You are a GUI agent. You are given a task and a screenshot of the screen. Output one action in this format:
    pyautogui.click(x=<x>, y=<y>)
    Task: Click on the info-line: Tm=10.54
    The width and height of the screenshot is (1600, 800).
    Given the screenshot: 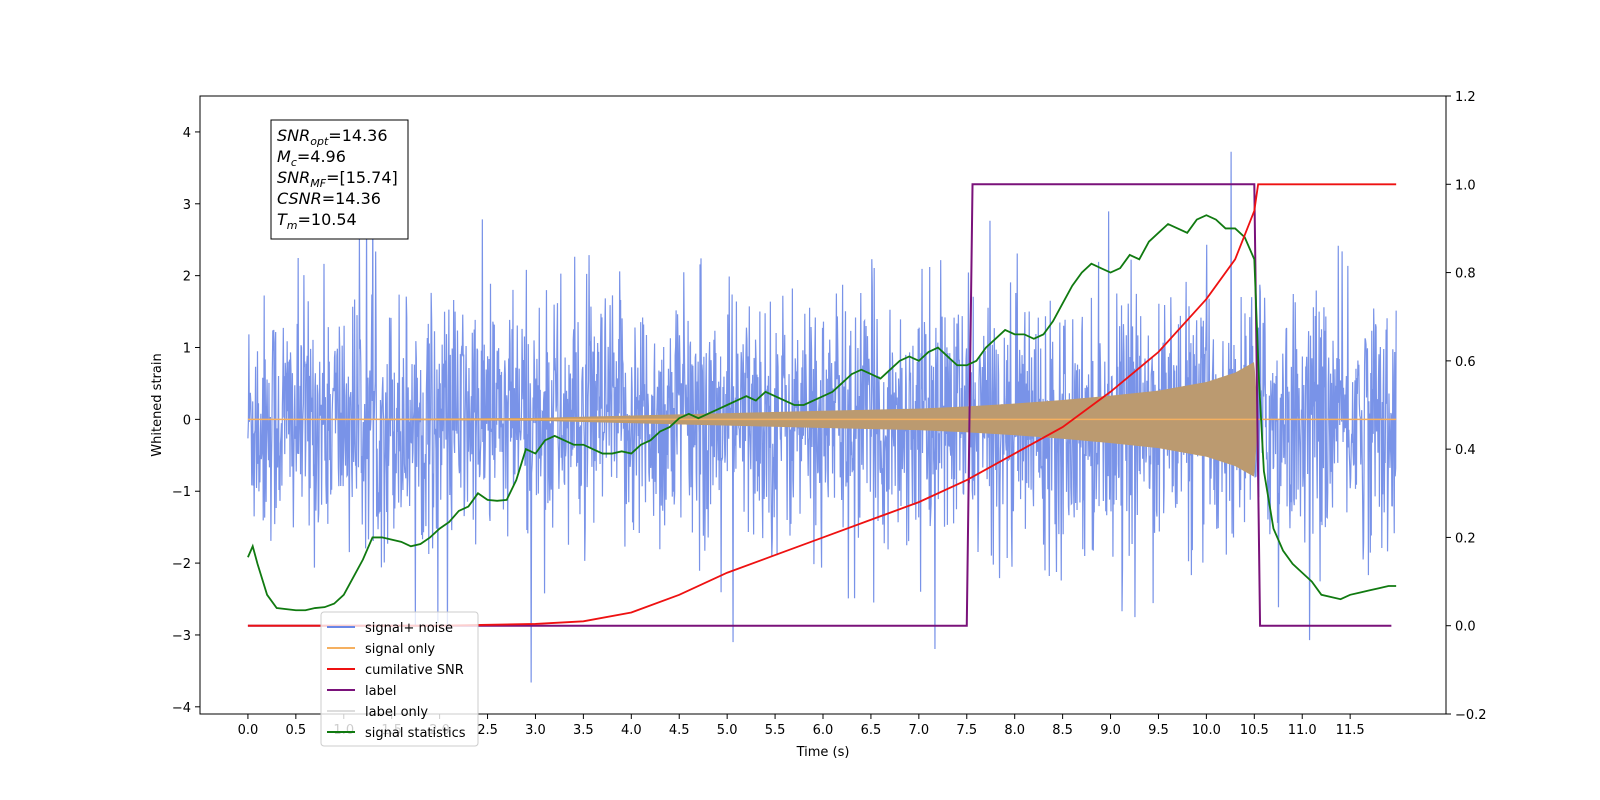 What is the action you would take?
    pyautogui.click(x=317, y=221)
    